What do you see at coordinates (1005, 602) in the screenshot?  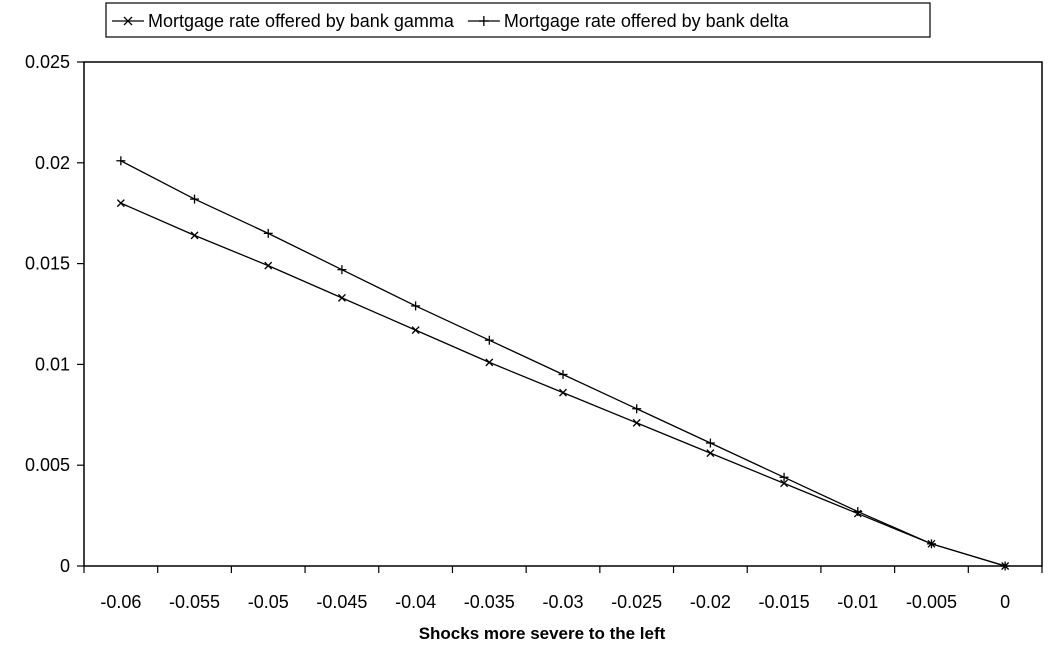 I see `x-tick-label: 0` at bounding box center [1005, 602].